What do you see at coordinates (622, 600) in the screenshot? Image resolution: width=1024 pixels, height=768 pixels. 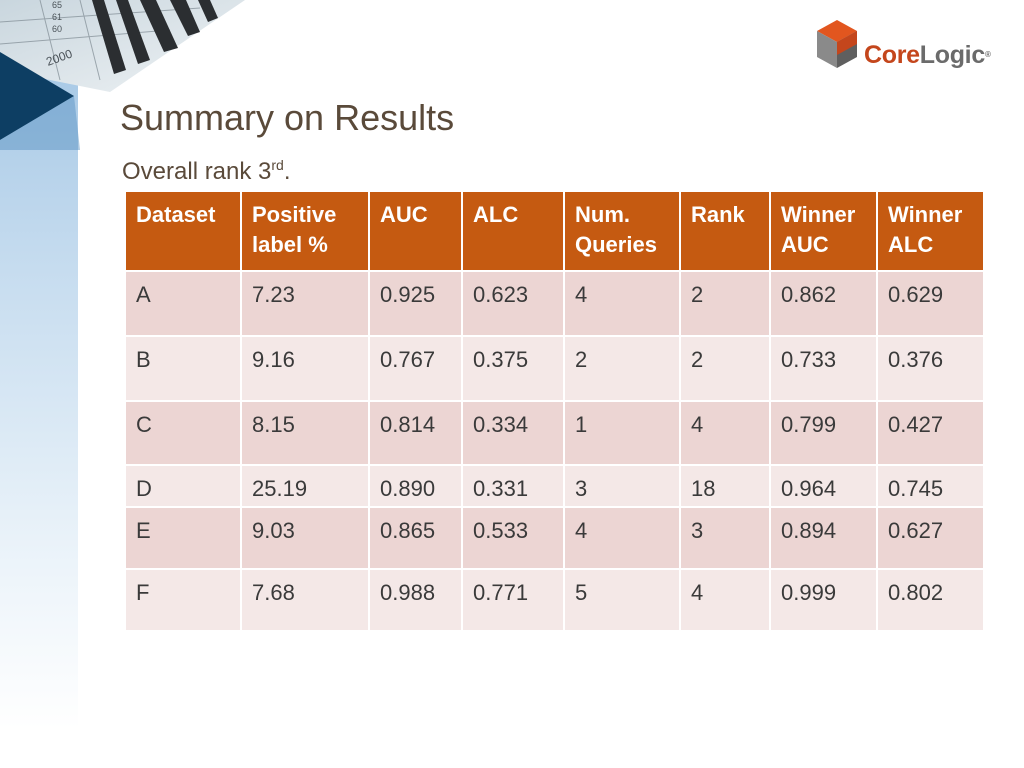 I see `table-cell: 5` at bounding box center [622, 600].